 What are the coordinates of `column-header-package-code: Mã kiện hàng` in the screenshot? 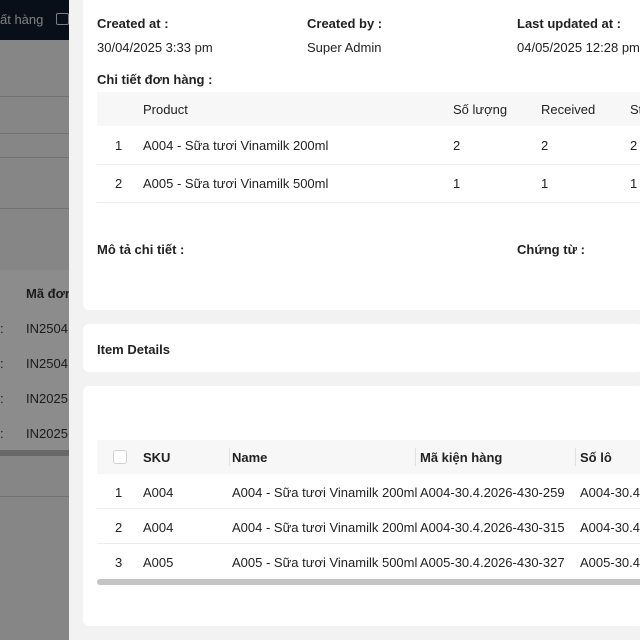 It's located at (461, 457).